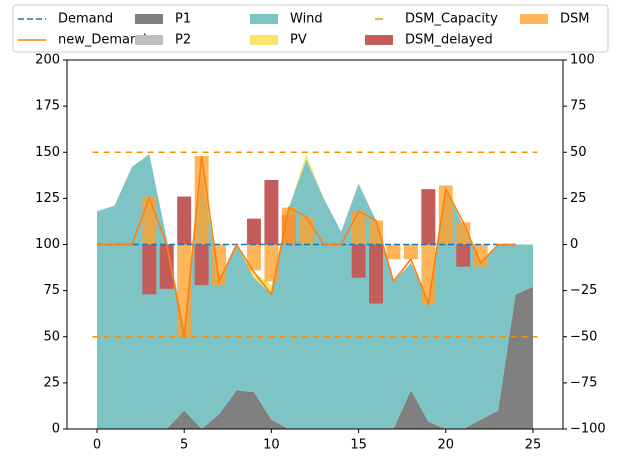  I want to click on legend-label: DSM_delayed, so click(449, 40).